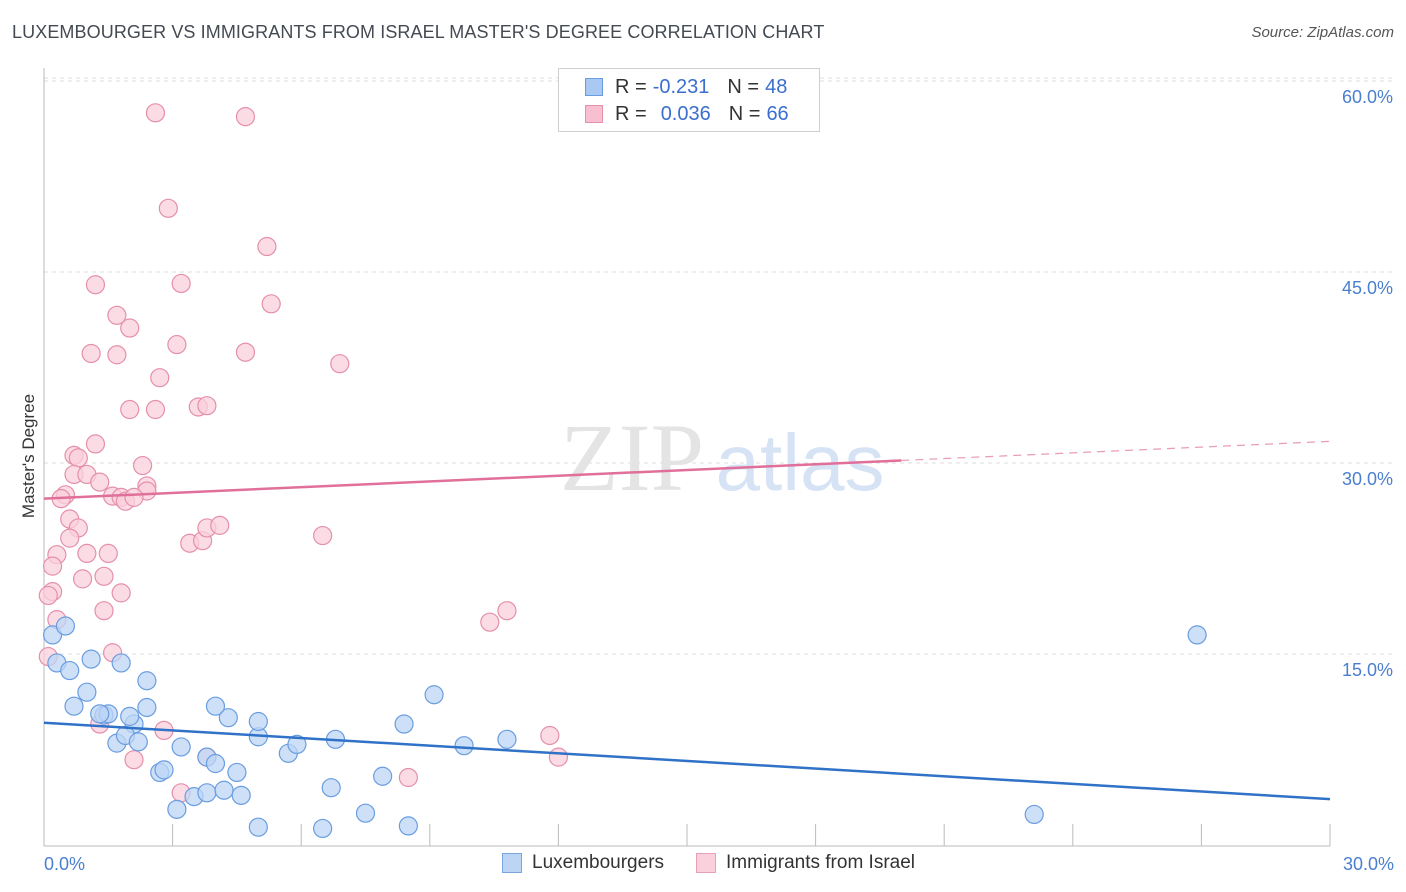 The height and width of the screenshot is (892, 1406). What do you see at coordinates (706, 863) in the screenshot?
I see `series-swatch-israel` at bounding box center [706, 863].